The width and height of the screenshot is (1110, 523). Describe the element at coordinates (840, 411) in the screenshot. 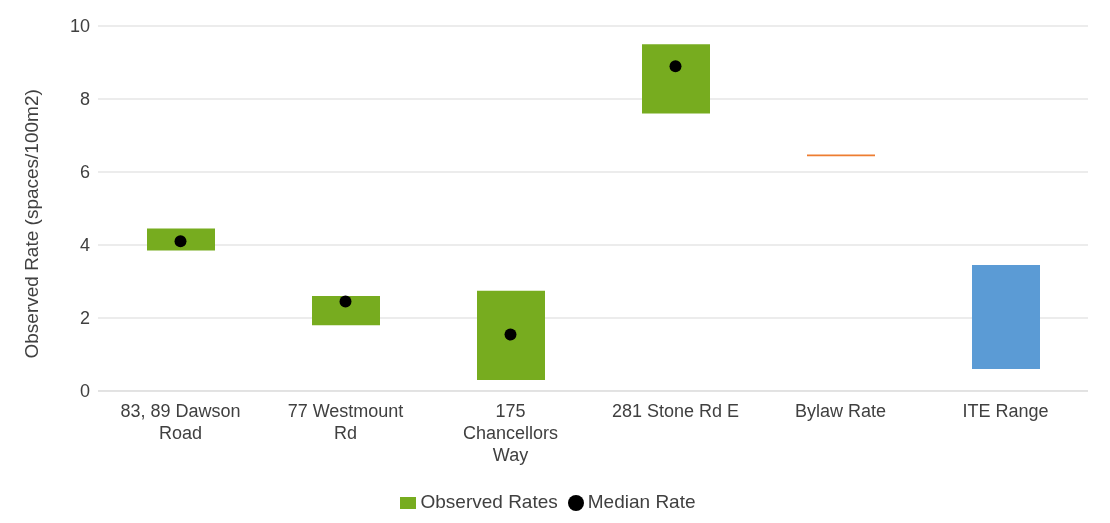

I see `x-tick-label: Bylaw Rate` at that location.